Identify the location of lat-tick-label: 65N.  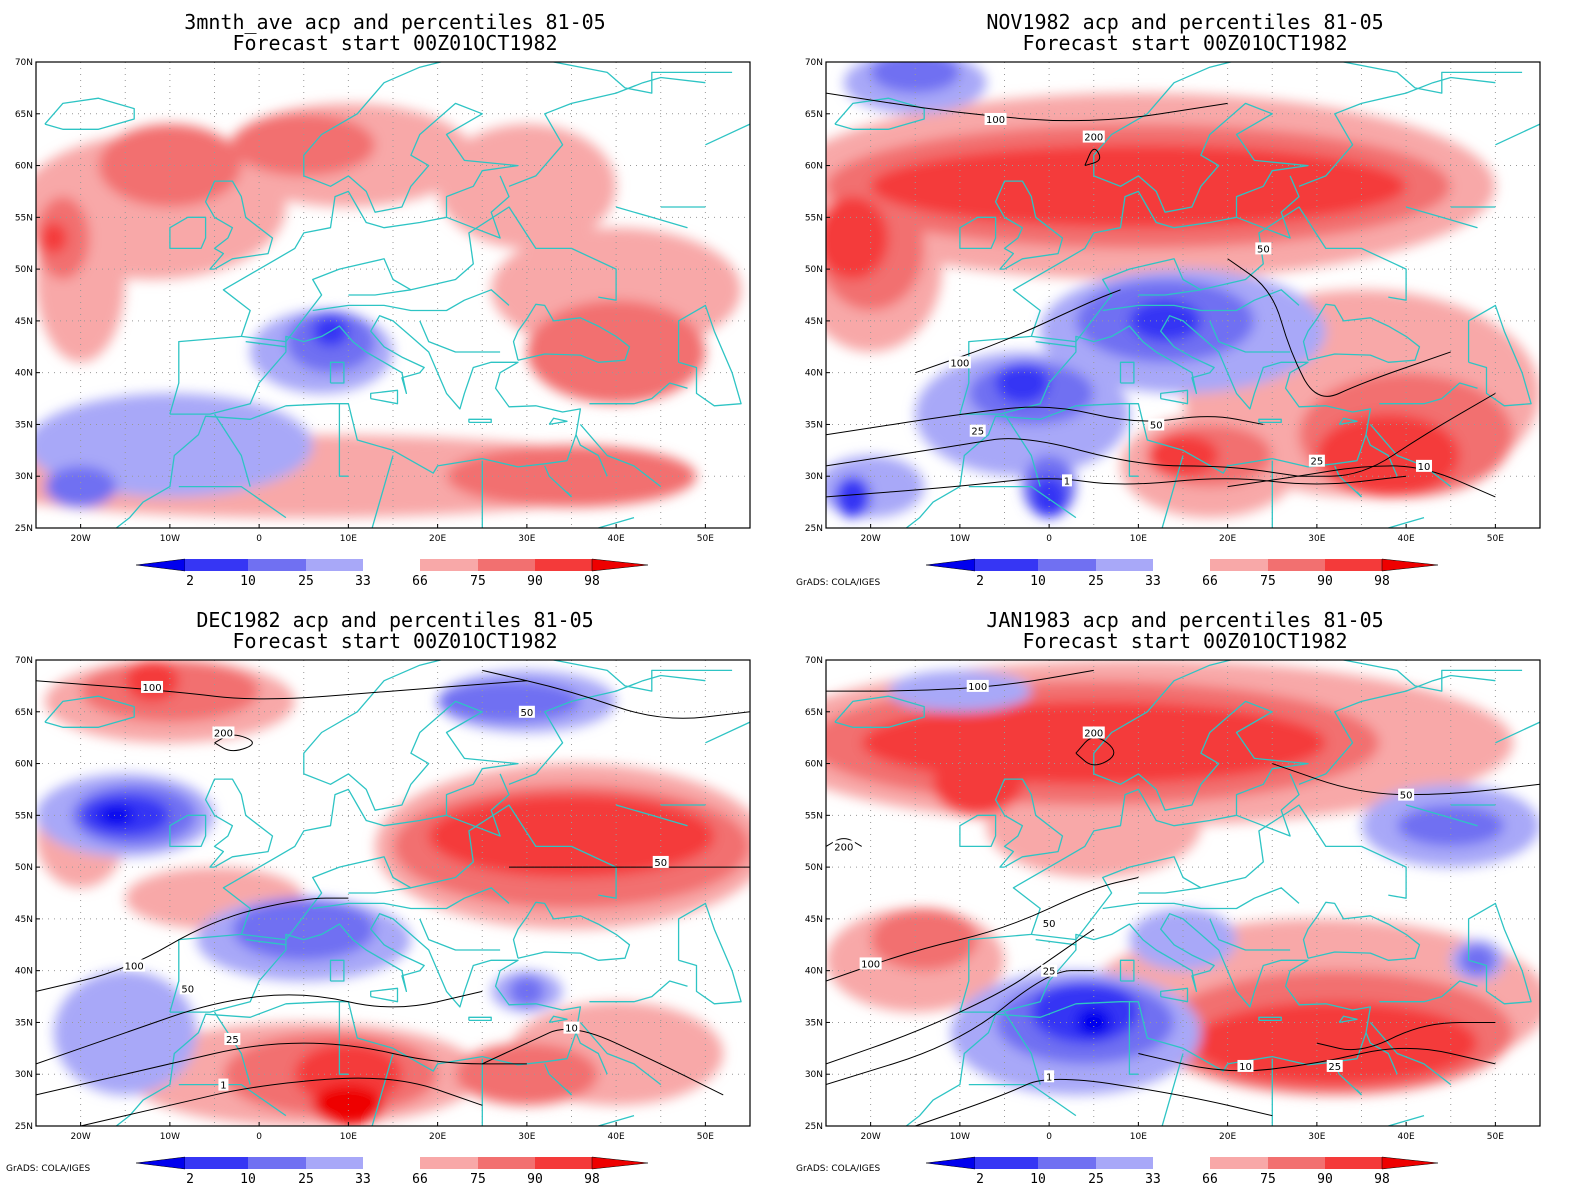
(814, 115).